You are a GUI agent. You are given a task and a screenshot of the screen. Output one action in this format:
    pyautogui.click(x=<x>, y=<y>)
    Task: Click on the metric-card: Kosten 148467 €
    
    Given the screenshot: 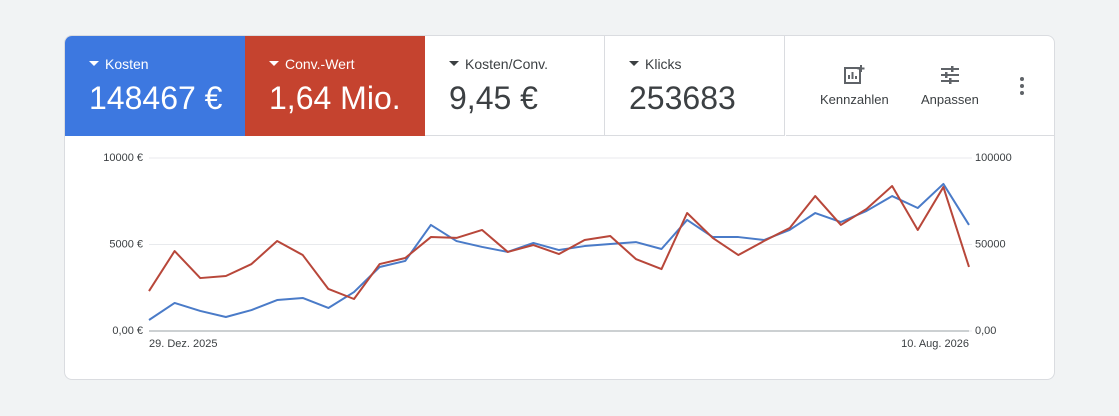 What is the action you would take?
    pyautogui.click(x=155, y=86)
    